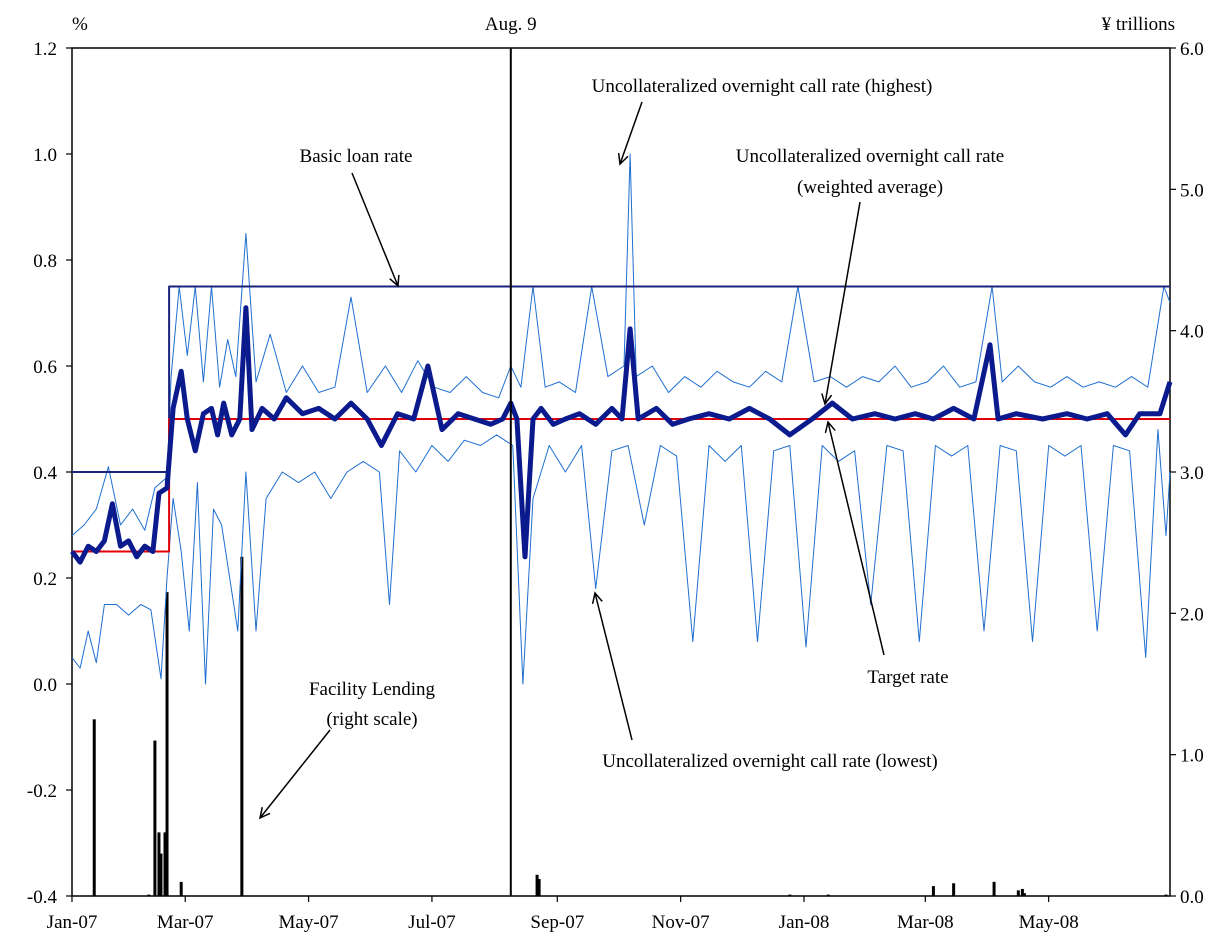 The height and width of the screenshot is (940, 1225). What do you see at coordinates (80, 24) in the screenshot?
I see `left-axis-unit: %` at bounding box center [80, 24].